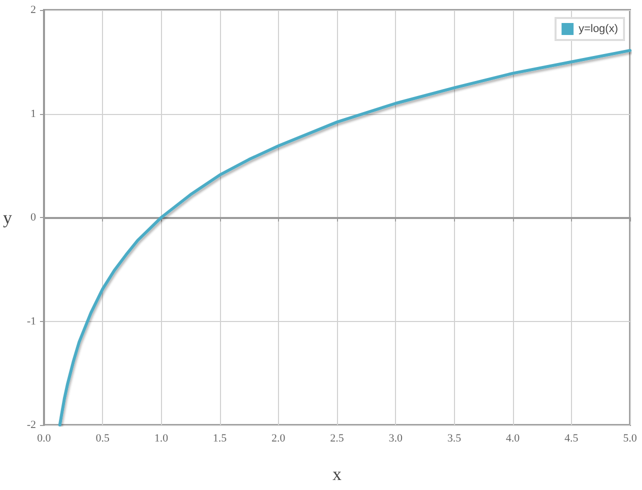  I want to click on x-tick-label: 3.5, so click(454, 438).